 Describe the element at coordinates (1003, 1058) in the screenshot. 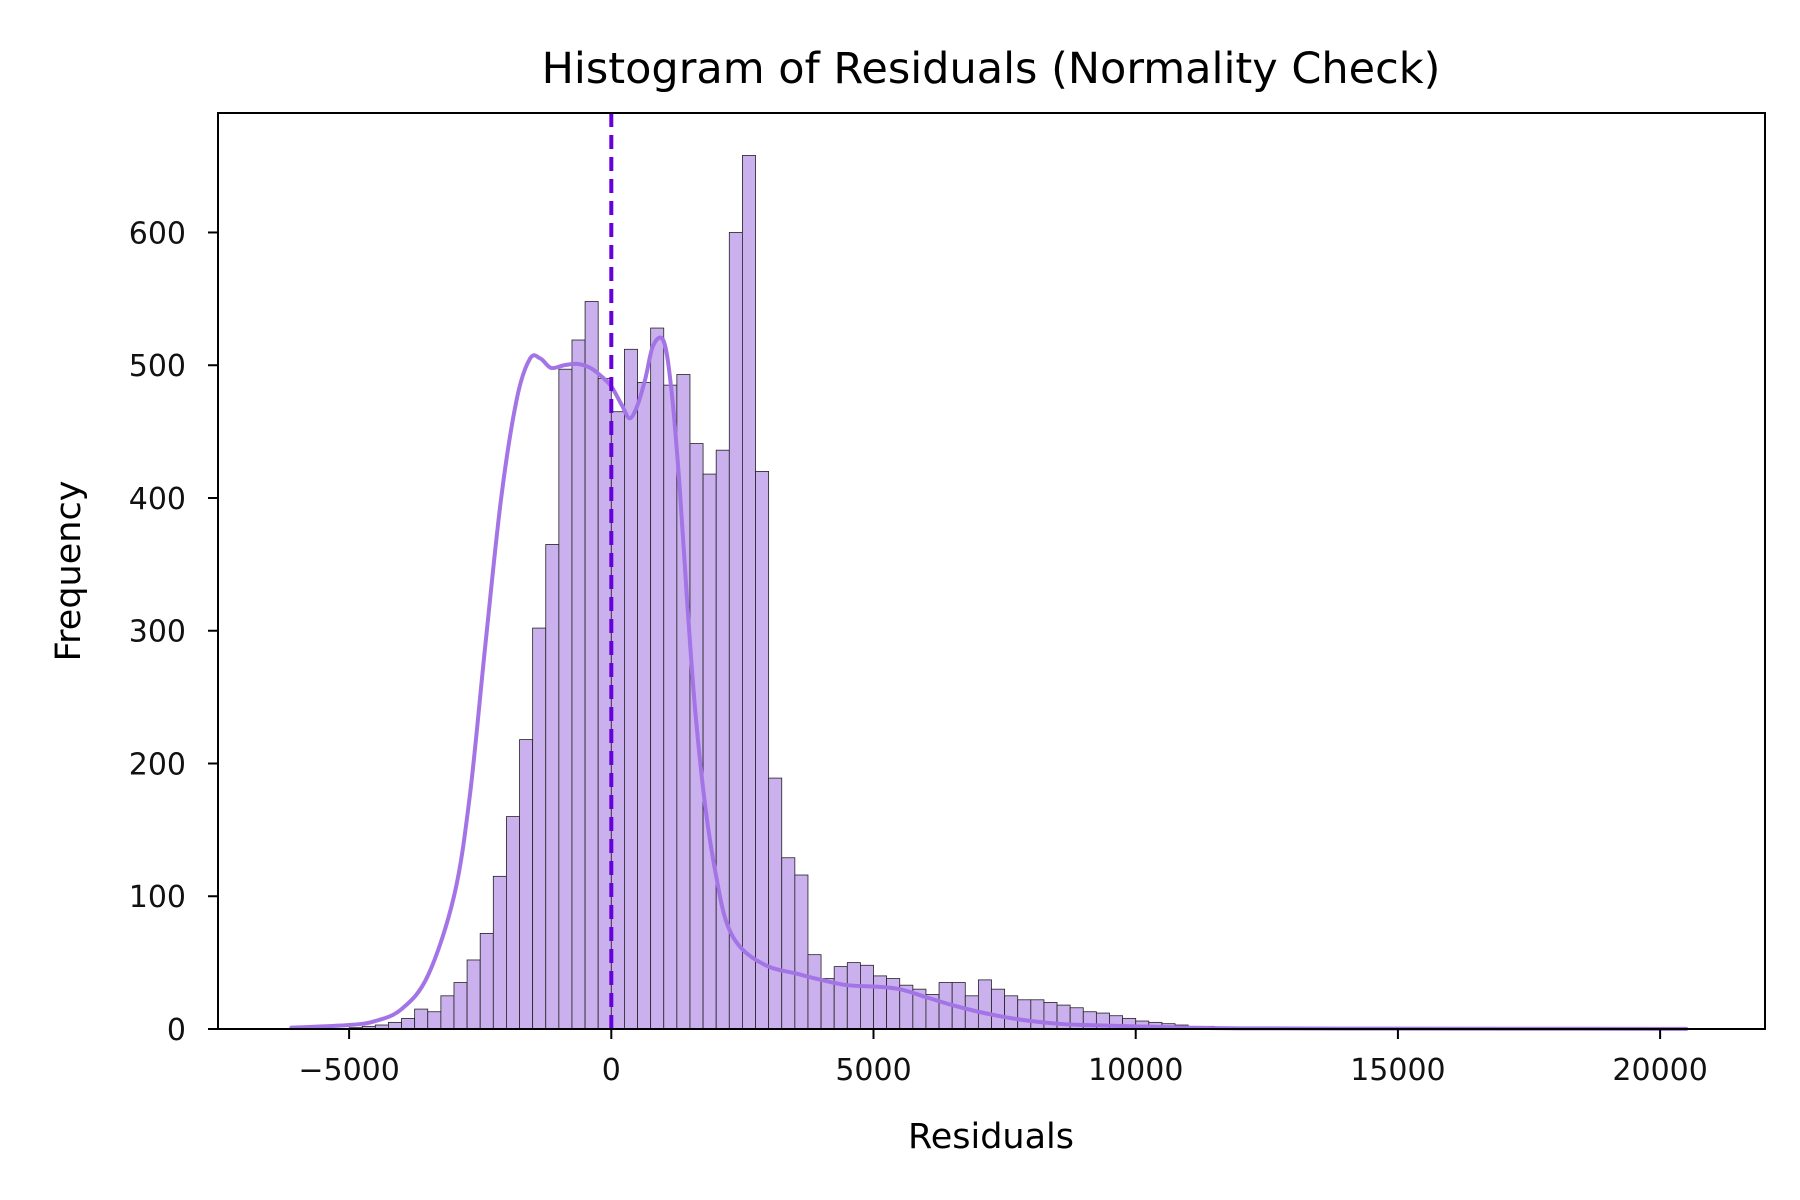

I see `x-axis: −5000 0 5000 10000 15000 20000` at that location.